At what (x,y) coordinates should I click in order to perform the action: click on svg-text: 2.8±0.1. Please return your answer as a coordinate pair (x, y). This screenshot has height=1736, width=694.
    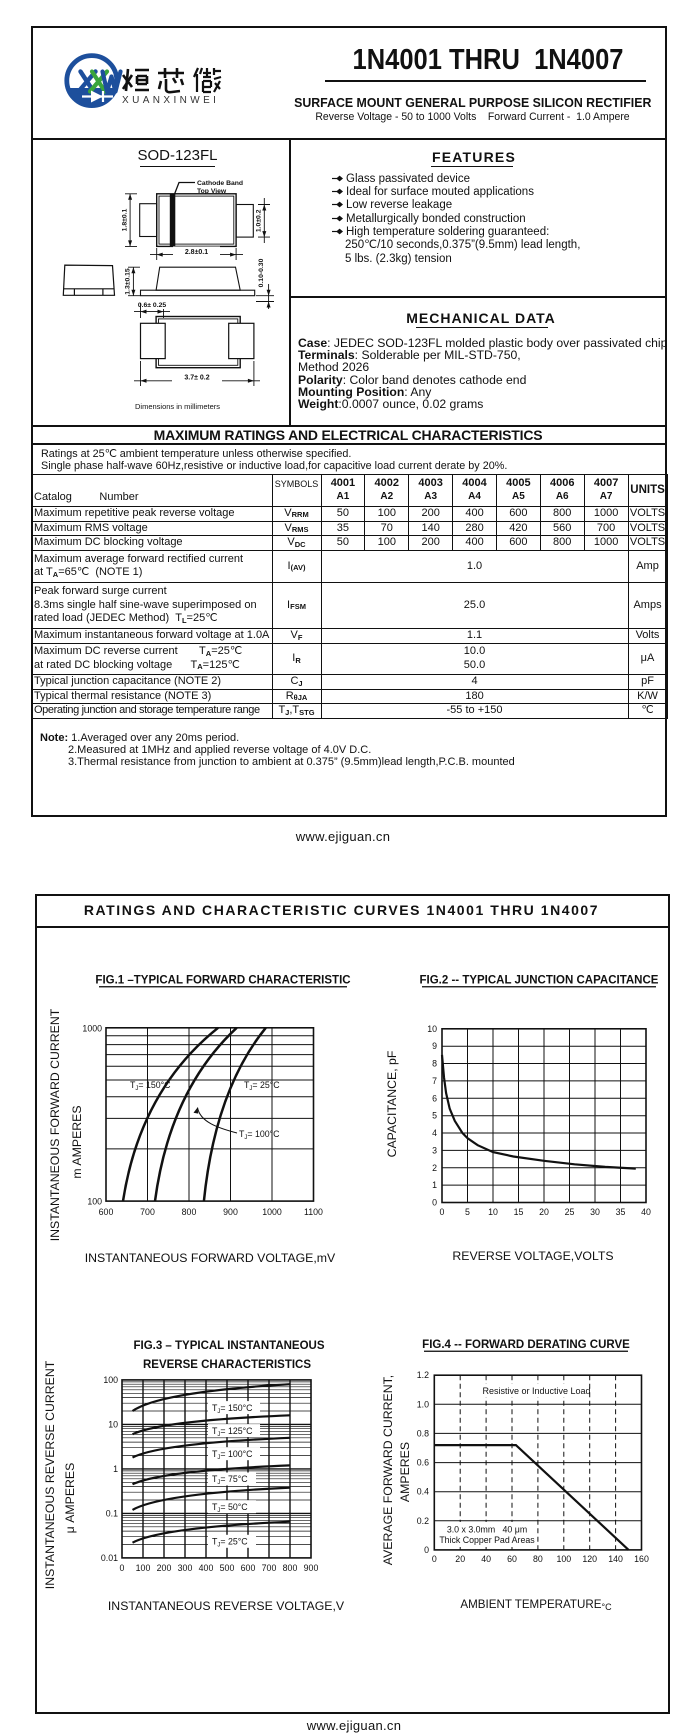
    Looking at the image, I should click on (196, 252).